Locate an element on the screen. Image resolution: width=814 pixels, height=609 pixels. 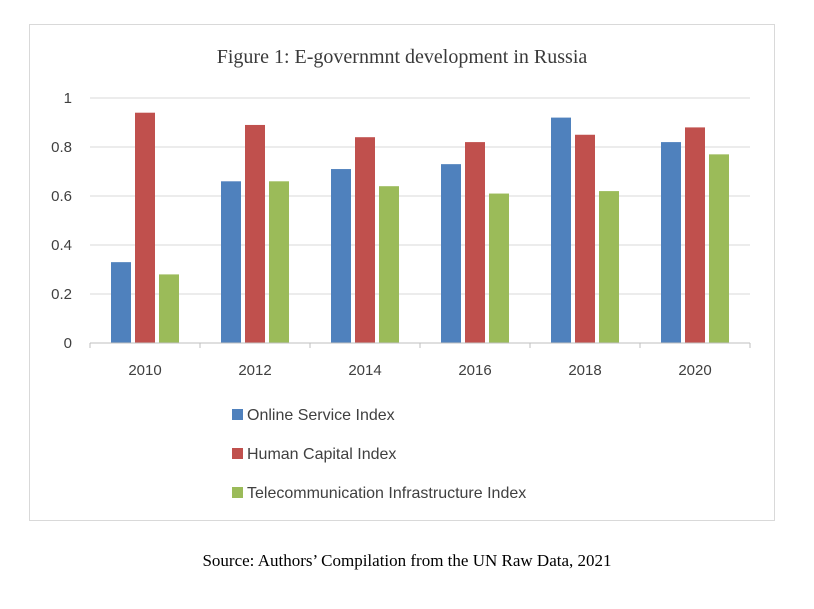
bar-telecommunication-infrastructure-index-2020 is located at coordinates (719, 248).